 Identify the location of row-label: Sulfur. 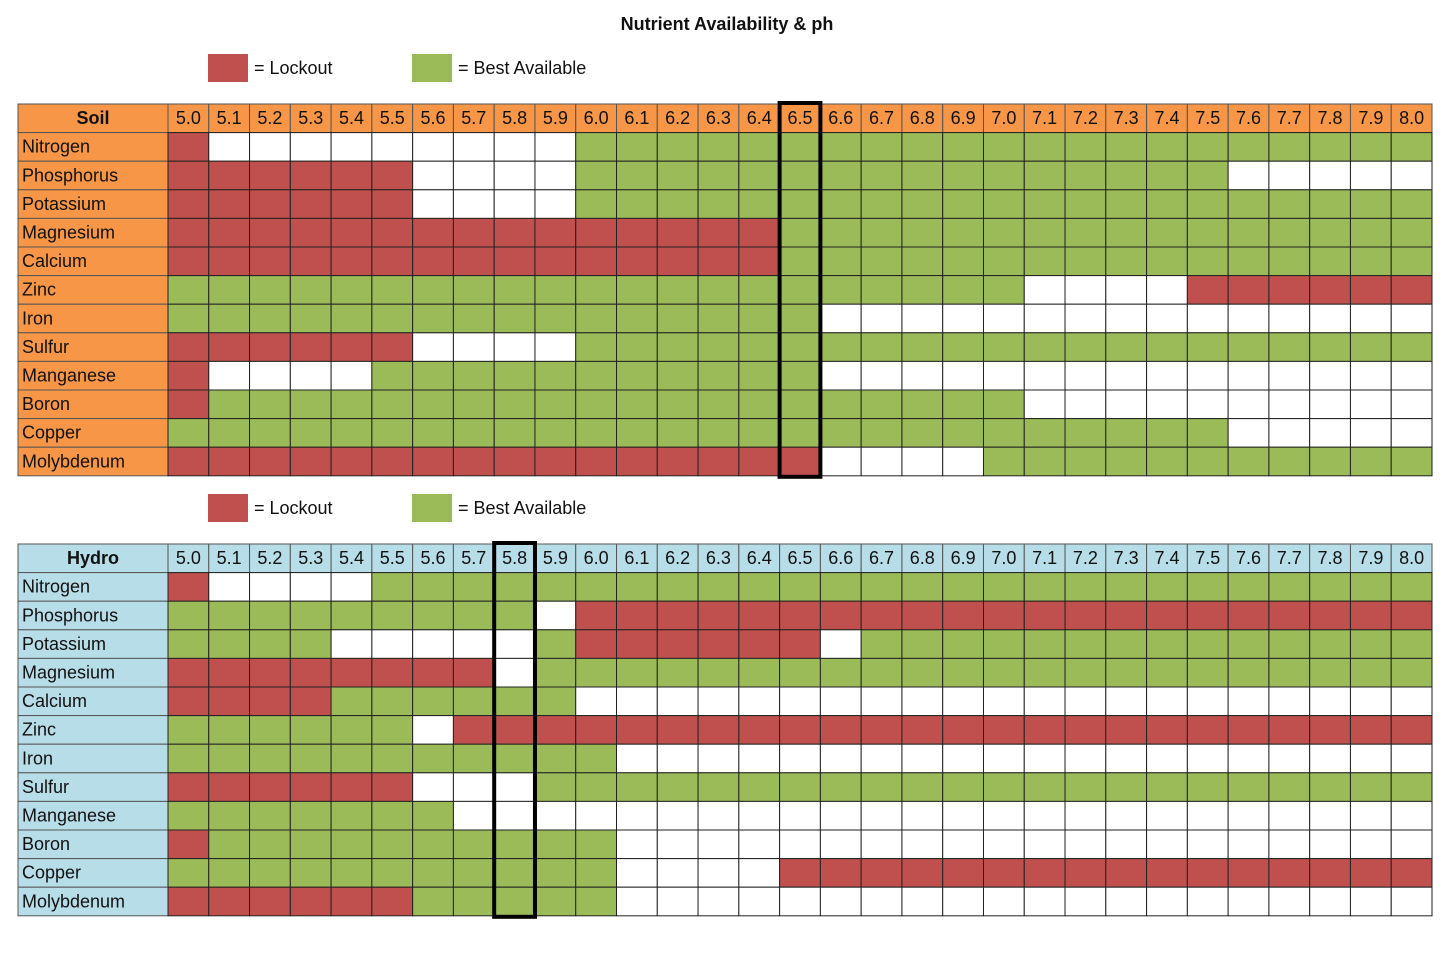
(45, 347).